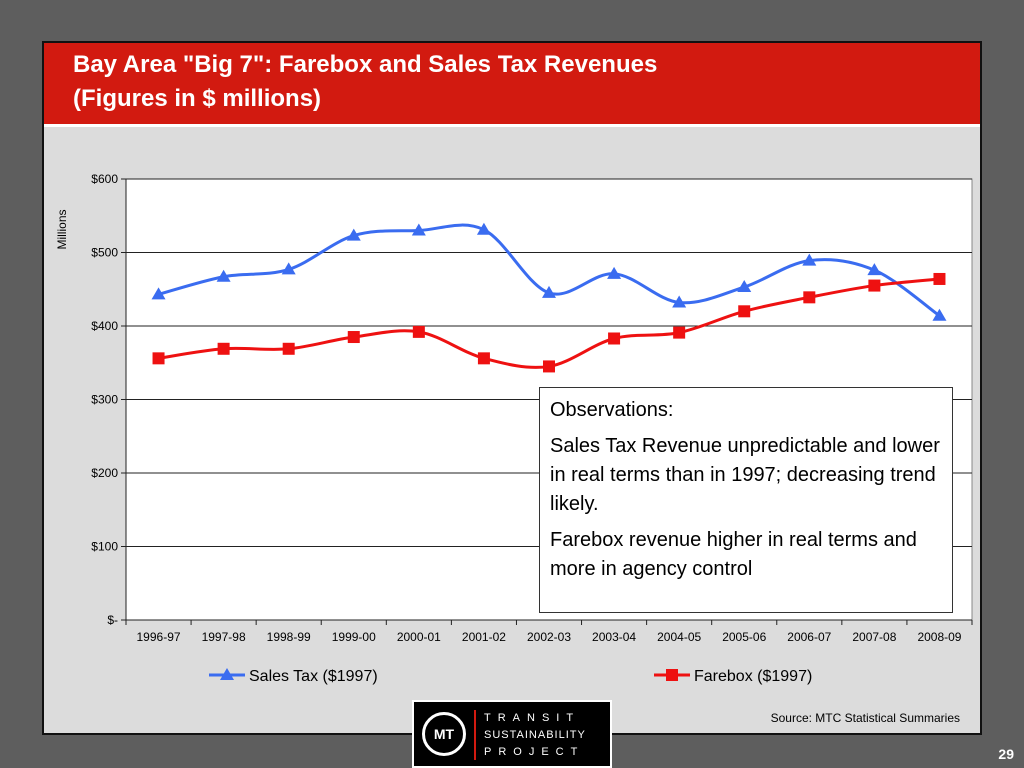 The image size is (1024, 768). What do you see at coordinates (672, 675) in the screenshot?
I see `farebox-legend-marker` at bounding box center [672, 675].